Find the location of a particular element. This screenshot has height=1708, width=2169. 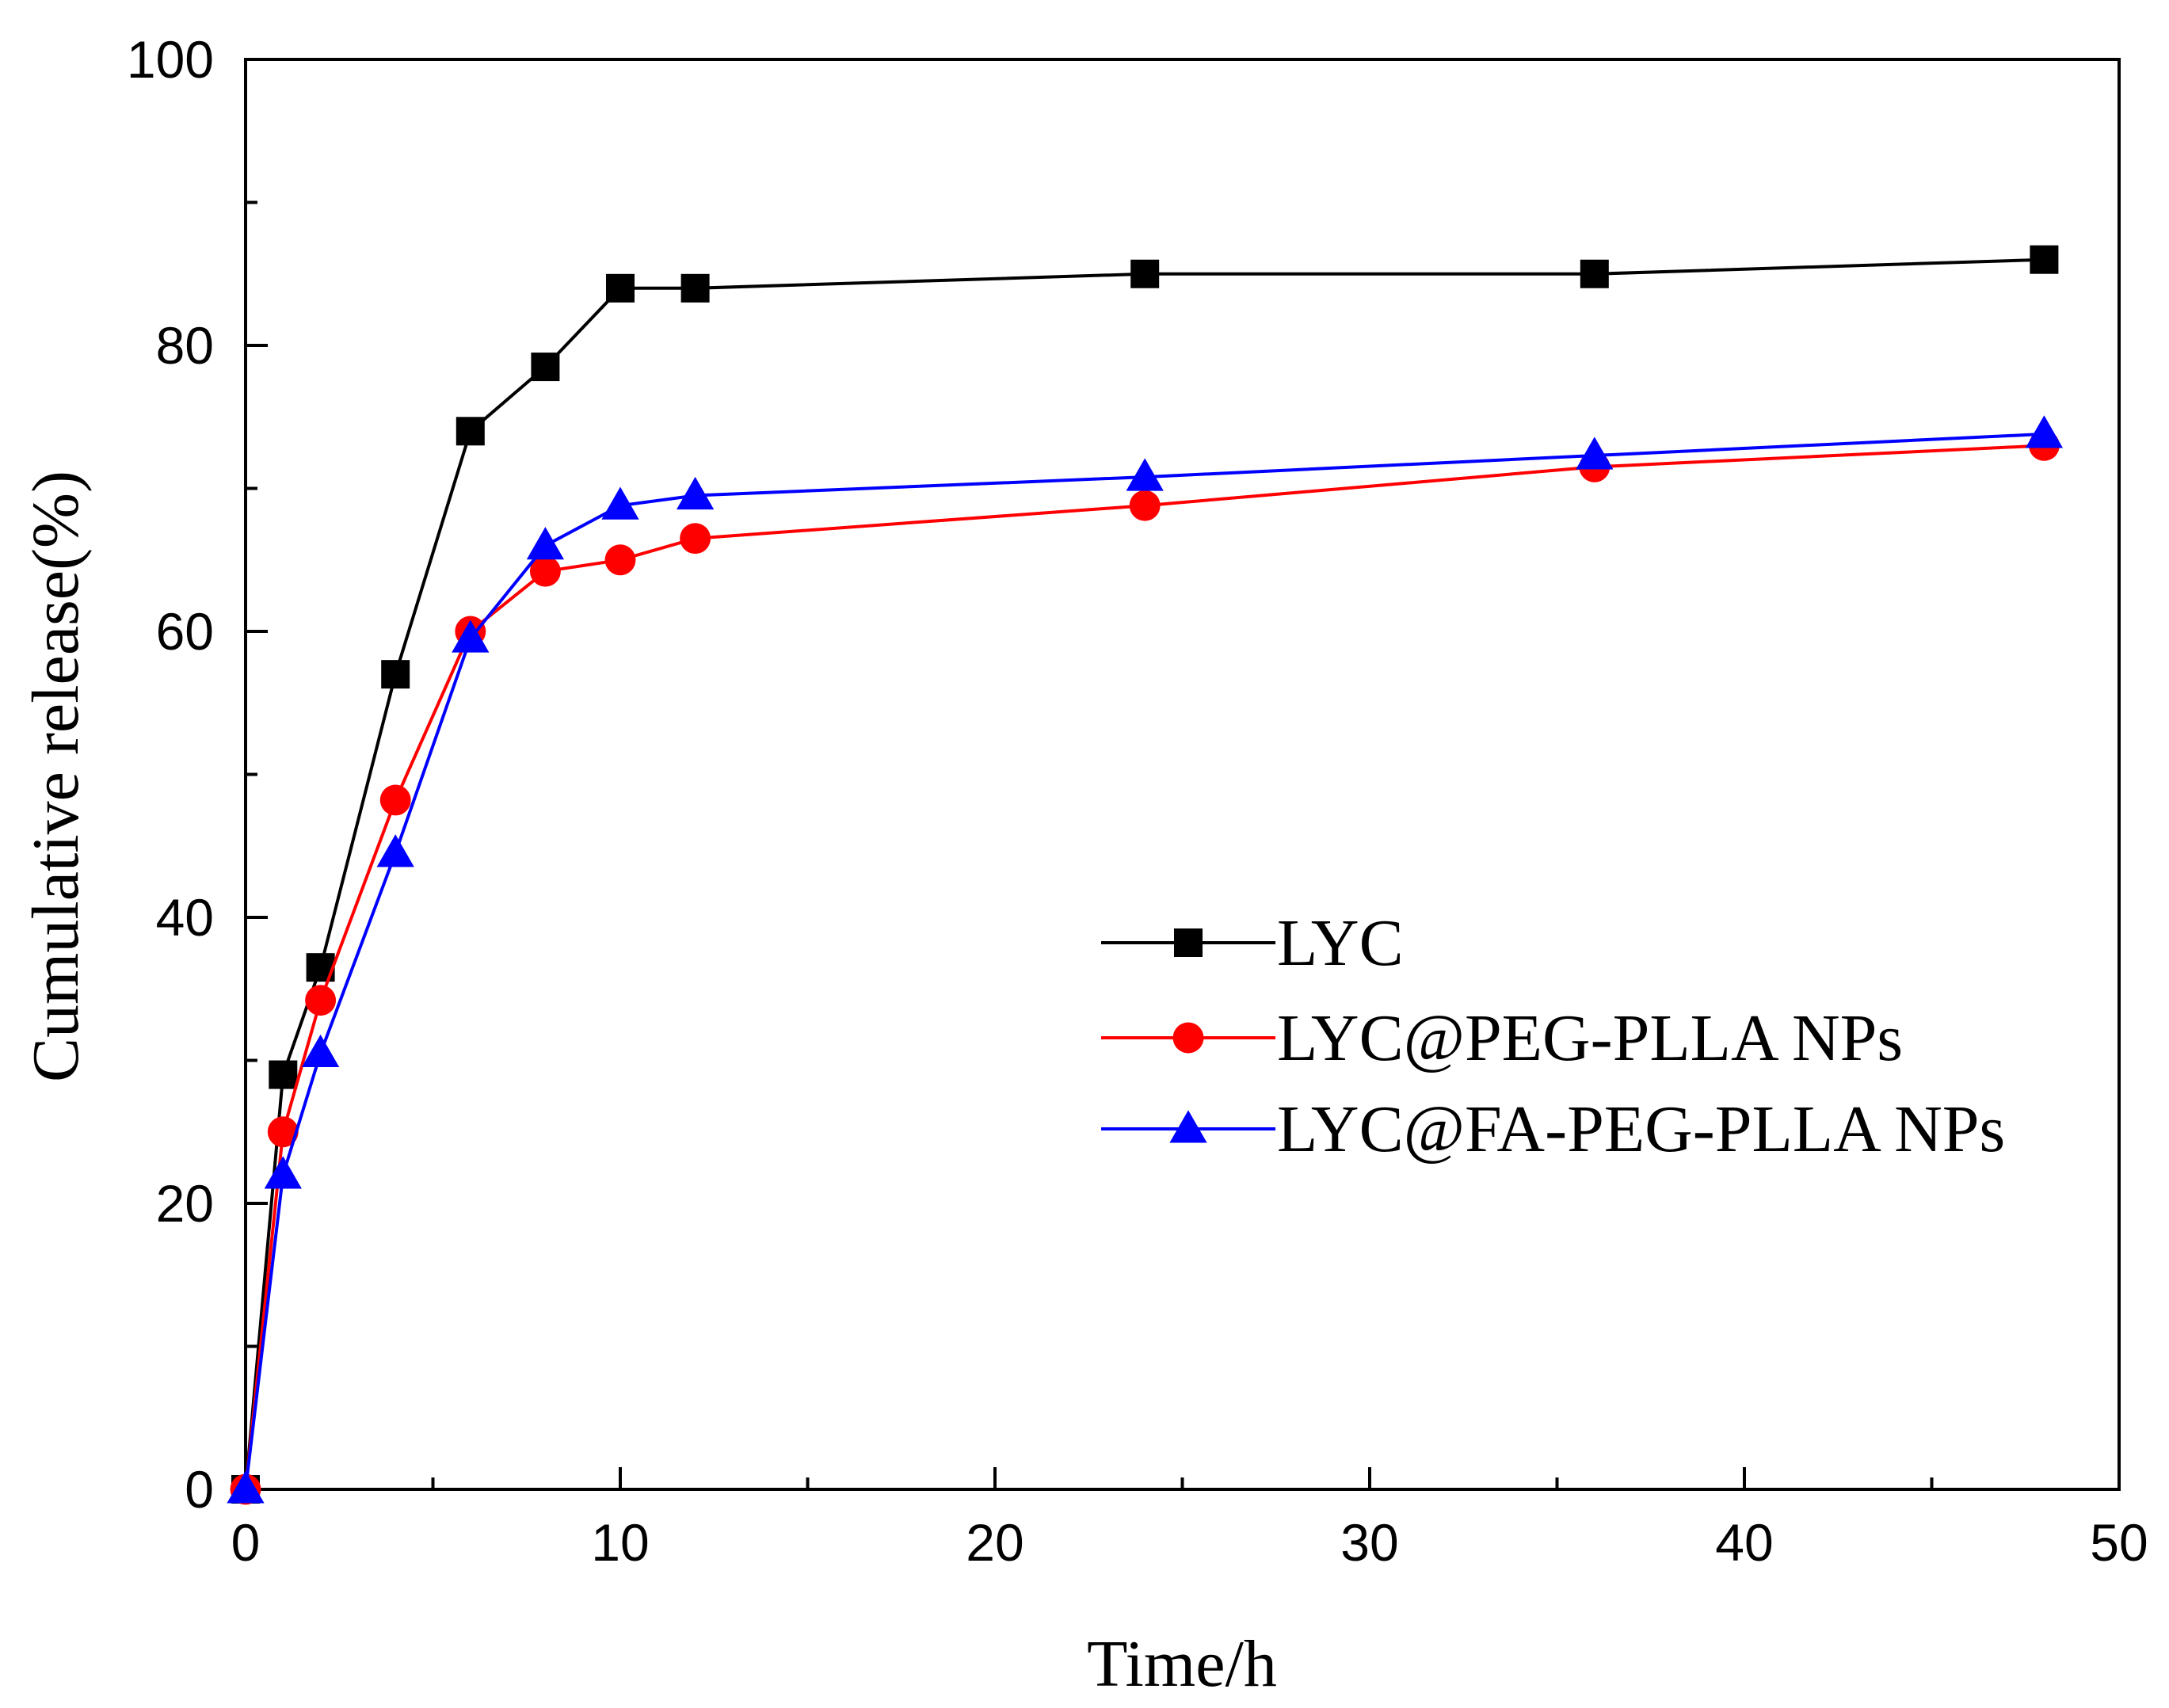

legend-marker-square is located at coordinates (1188, 942).